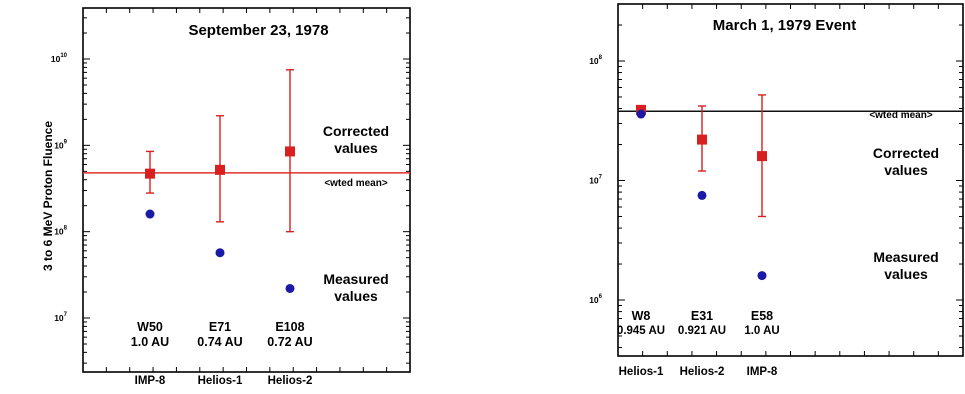  I want to click on spacecraft-direction: E108, so click(289, 327).